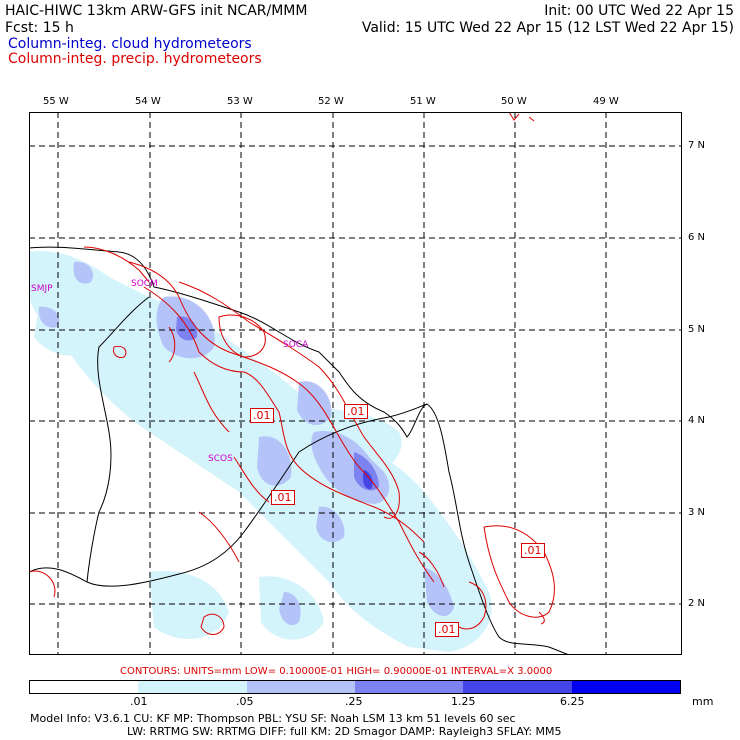  I want to click on latitude-label: 3 N, so click(697, 512).